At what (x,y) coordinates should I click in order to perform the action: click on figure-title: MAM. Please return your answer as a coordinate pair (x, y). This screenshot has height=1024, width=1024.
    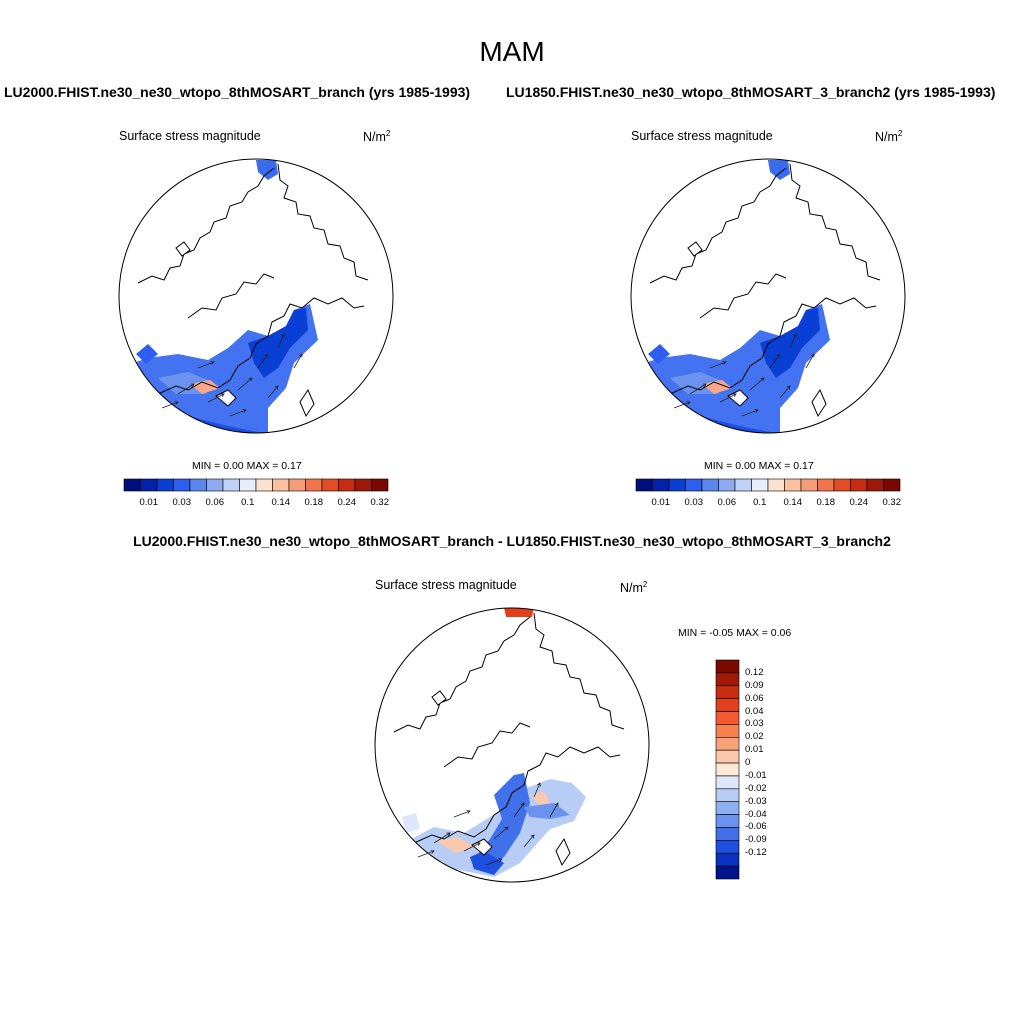
    Looking at the image, I should click on (512, 51).